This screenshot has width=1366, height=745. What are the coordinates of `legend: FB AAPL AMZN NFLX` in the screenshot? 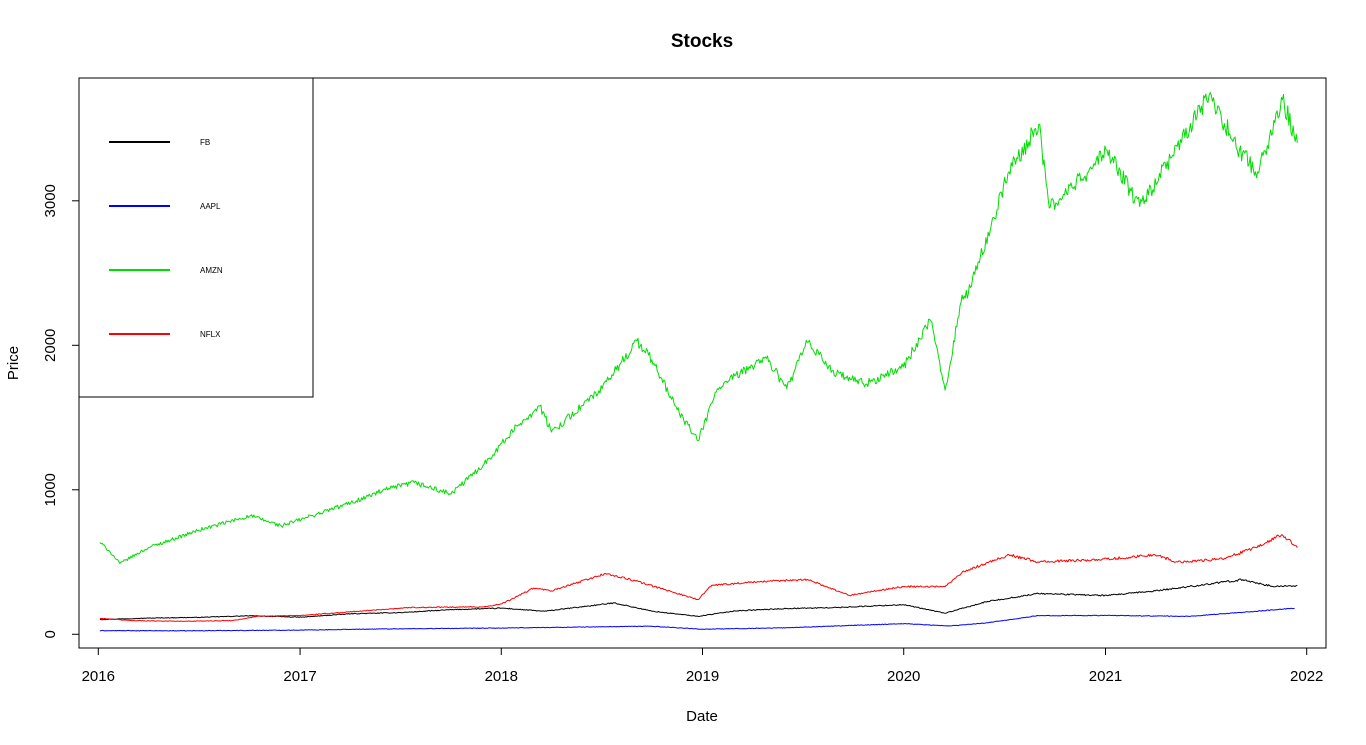 It's located at (196, 237).